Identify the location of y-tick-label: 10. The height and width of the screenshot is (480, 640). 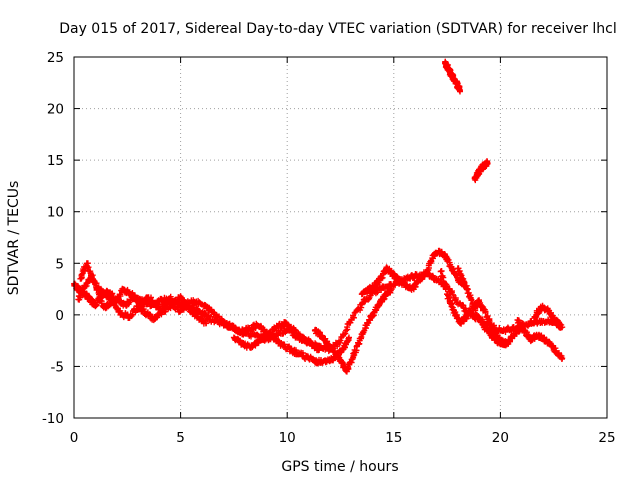
(55, 213).